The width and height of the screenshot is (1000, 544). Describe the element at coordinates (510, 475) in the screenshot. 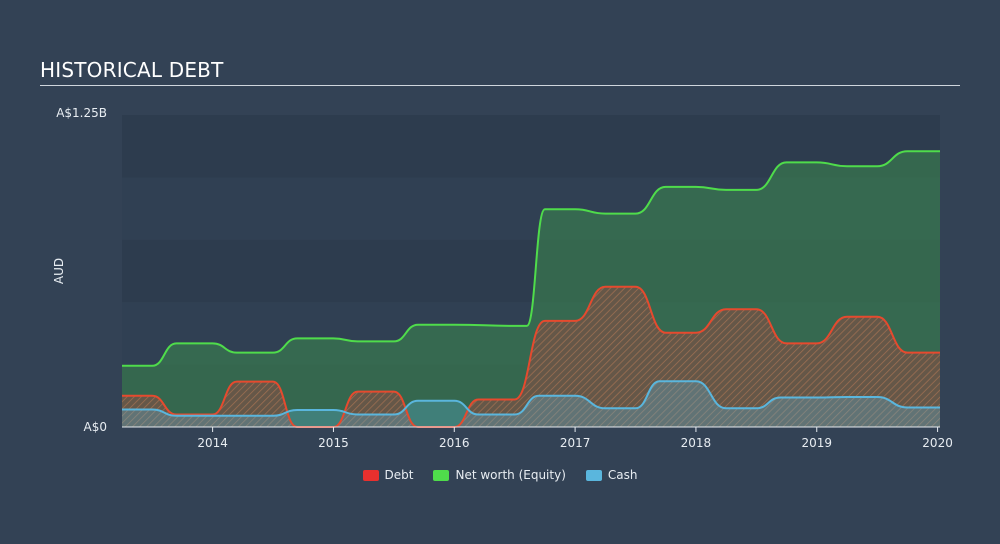

I see `legend-label-equity: Net worth (Equity)` at that location.